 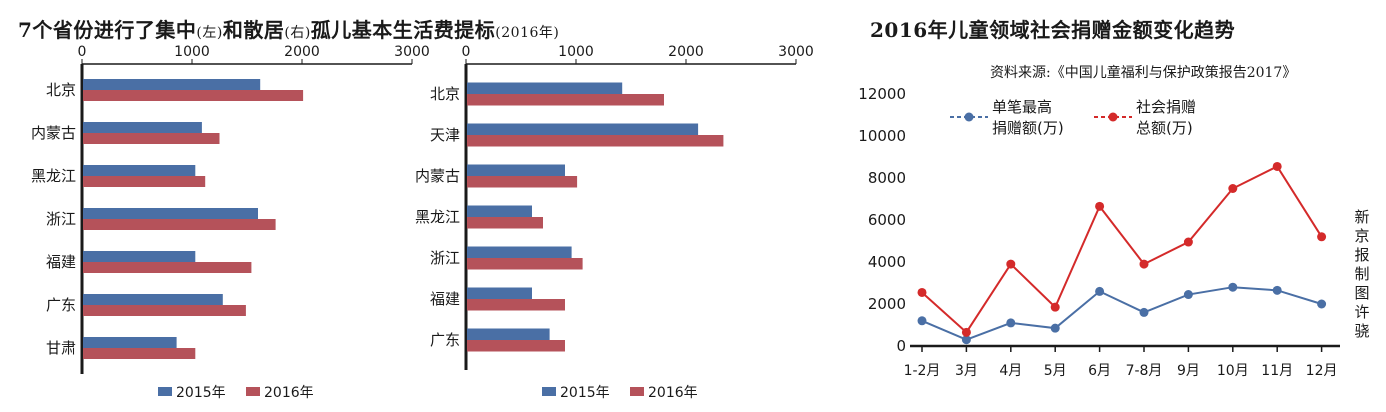 I want to click on x-tick-label: 1-2月, so click(x=922, y=371).